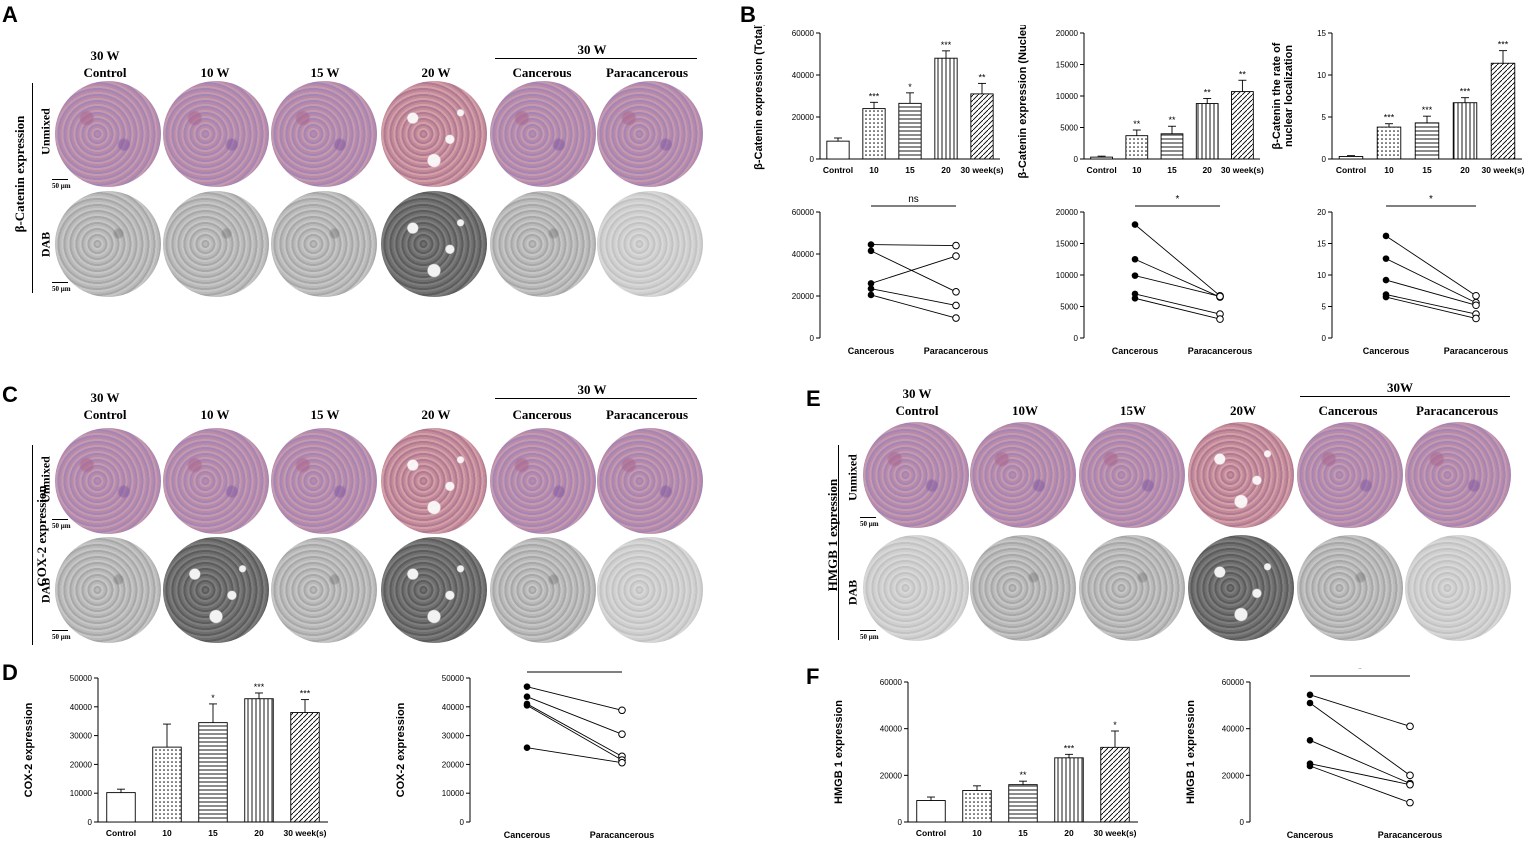 The image size is (1536, 843). What do you see at coordinates (1133, 410) in the screenshot?
I see `header-15w: 15W` at bounding box center [1133, 410].